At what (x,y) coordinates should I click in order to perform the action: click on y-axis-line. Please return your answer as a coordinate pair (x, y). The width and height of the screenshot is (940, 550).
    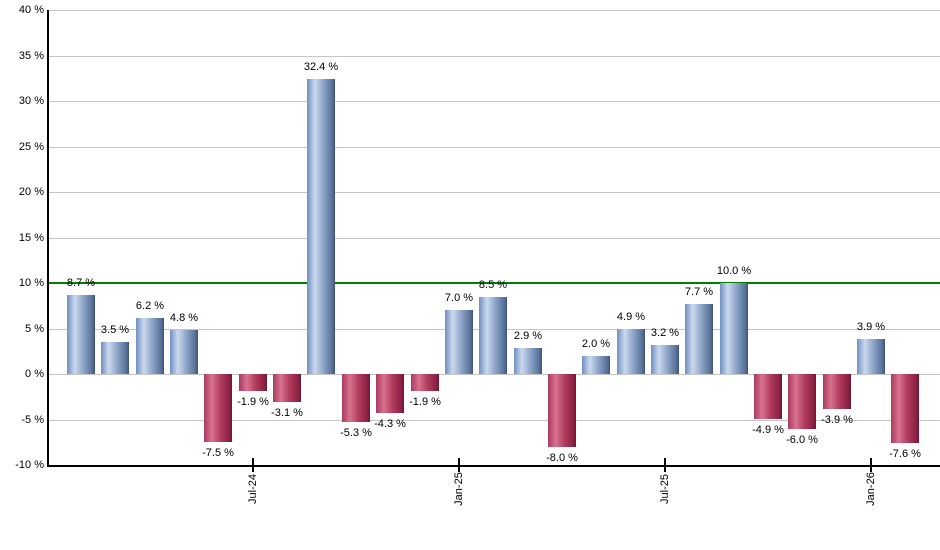
    Looking at the image, I should click on (48, 238).